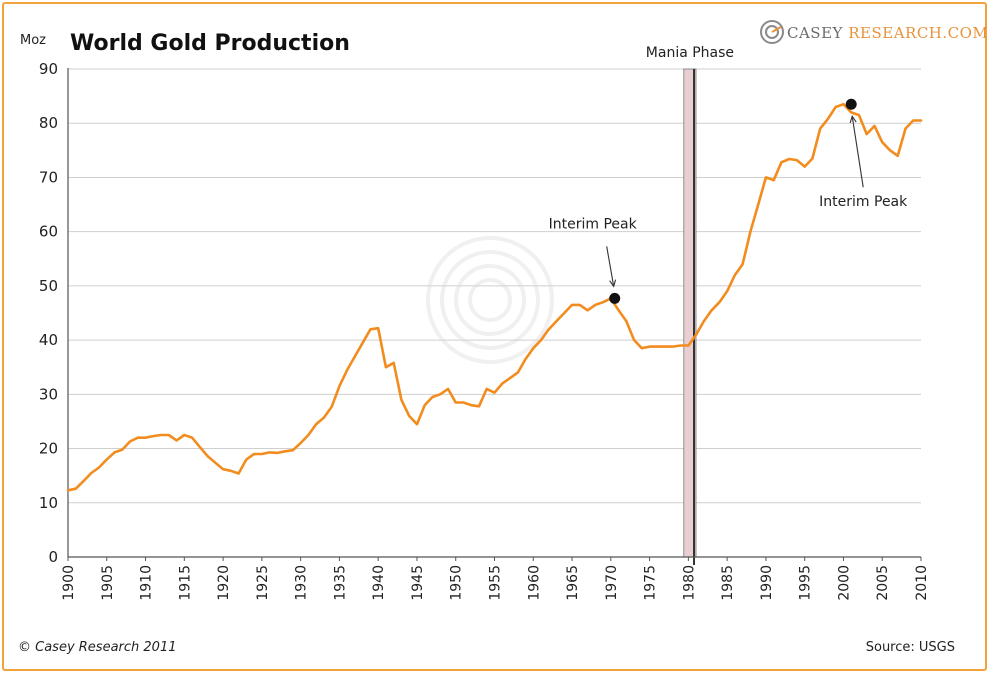 This screenshot has height=677, width=993. I want to click on x-tick-label: 1975, so click(651, 583).